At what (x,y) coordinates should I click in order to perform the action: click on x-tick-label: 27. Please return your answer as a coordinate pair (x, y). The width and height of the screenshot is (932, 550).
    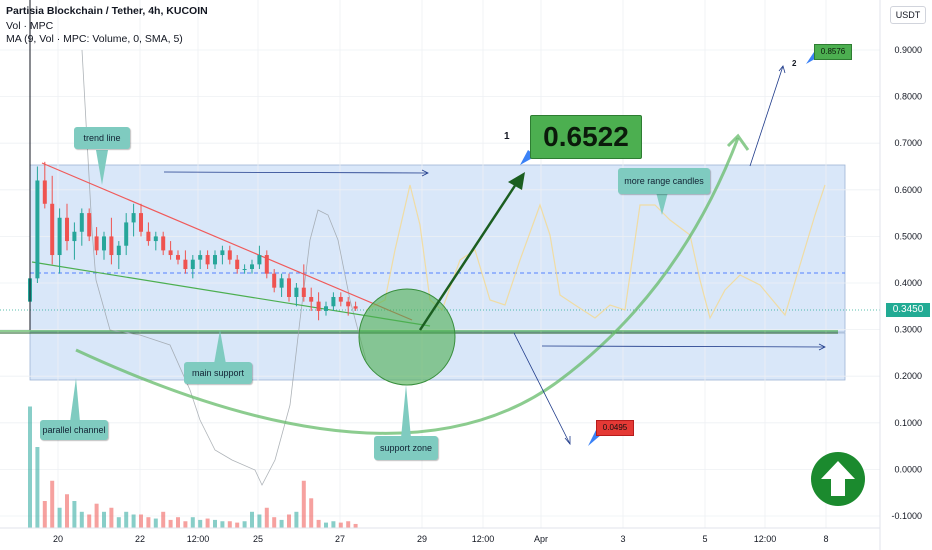
    Looking at the image, I should click on (340, 539).